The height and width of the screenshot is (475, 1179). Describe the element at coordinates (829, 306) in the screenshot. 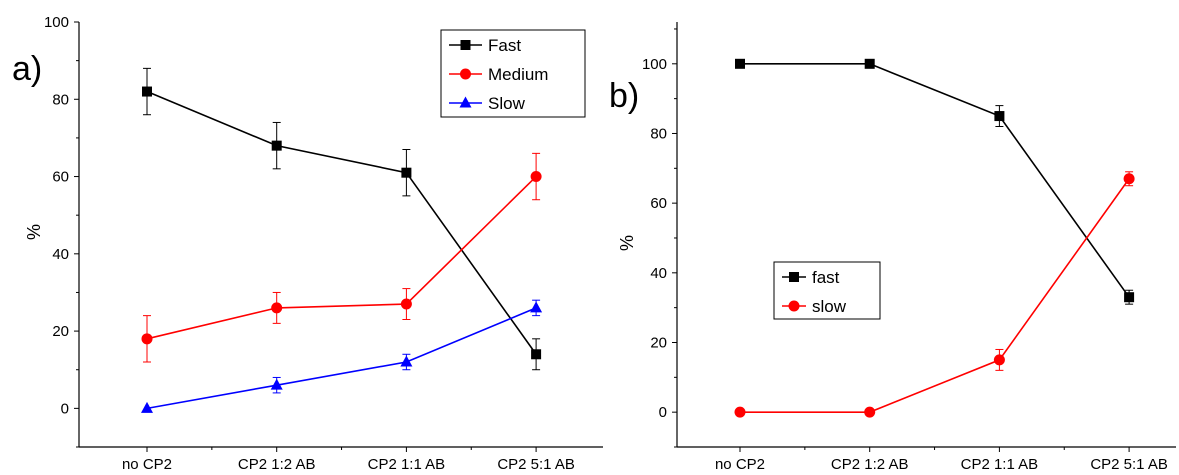

I see `legend-label: slow` at that location.